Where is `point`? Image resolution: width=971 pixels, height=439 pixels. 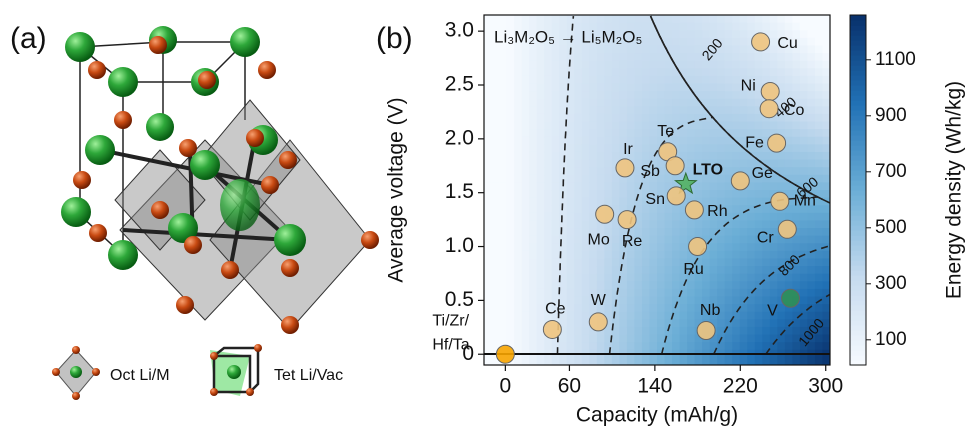 point is located at coordinates (605, 214).